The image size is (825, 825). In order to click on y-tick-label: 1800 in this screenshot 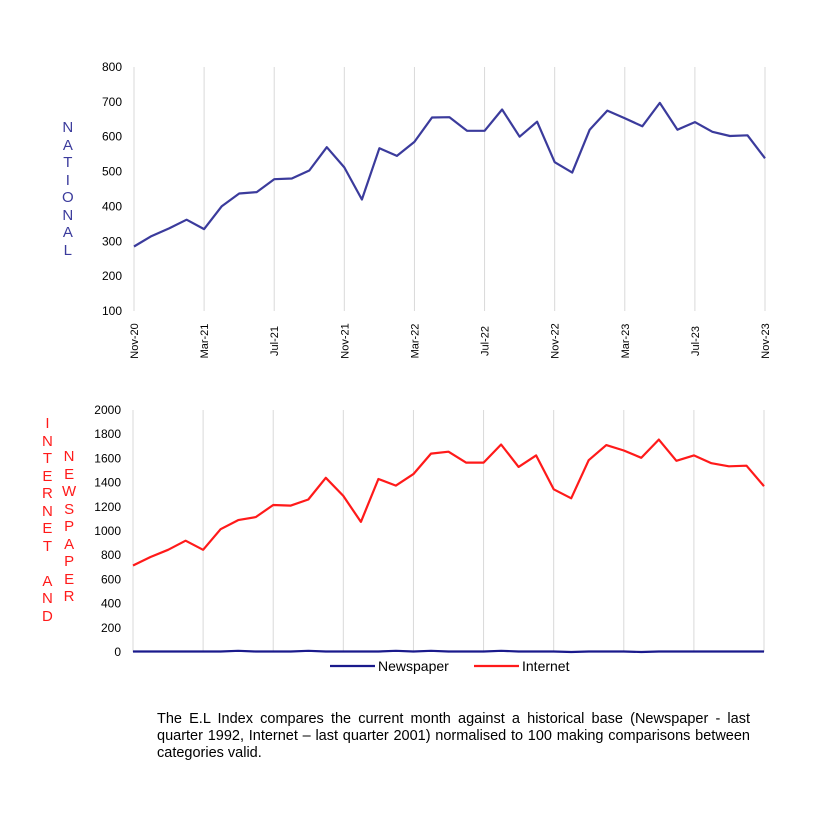, I will do `click(107, 434)`.